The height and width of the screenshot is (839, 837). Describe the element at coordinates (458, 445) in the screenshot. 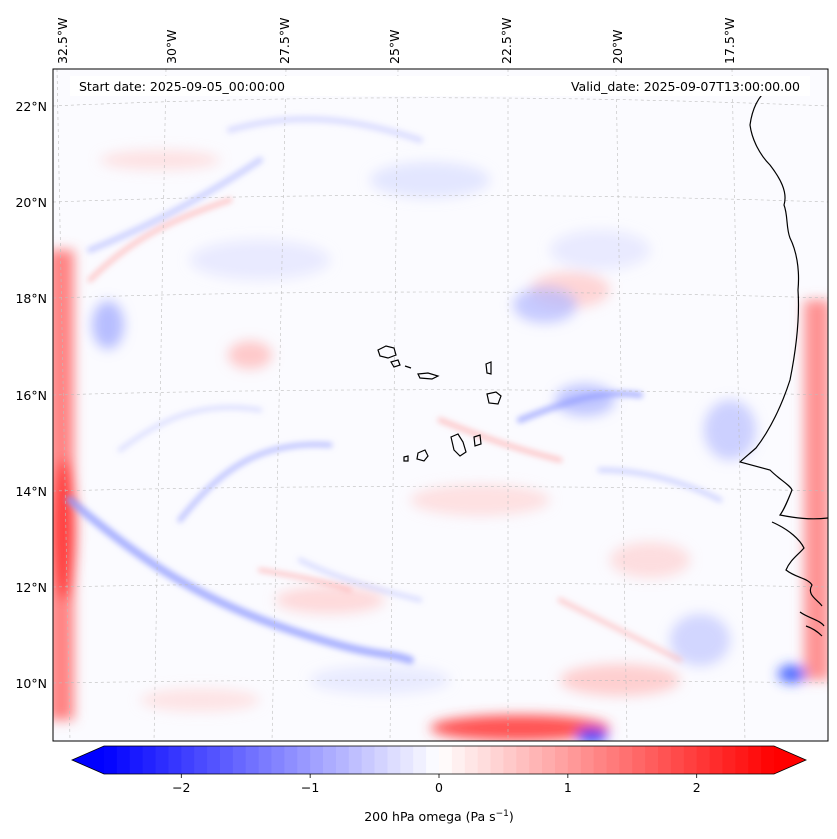

I see `island-santiago` at that location.